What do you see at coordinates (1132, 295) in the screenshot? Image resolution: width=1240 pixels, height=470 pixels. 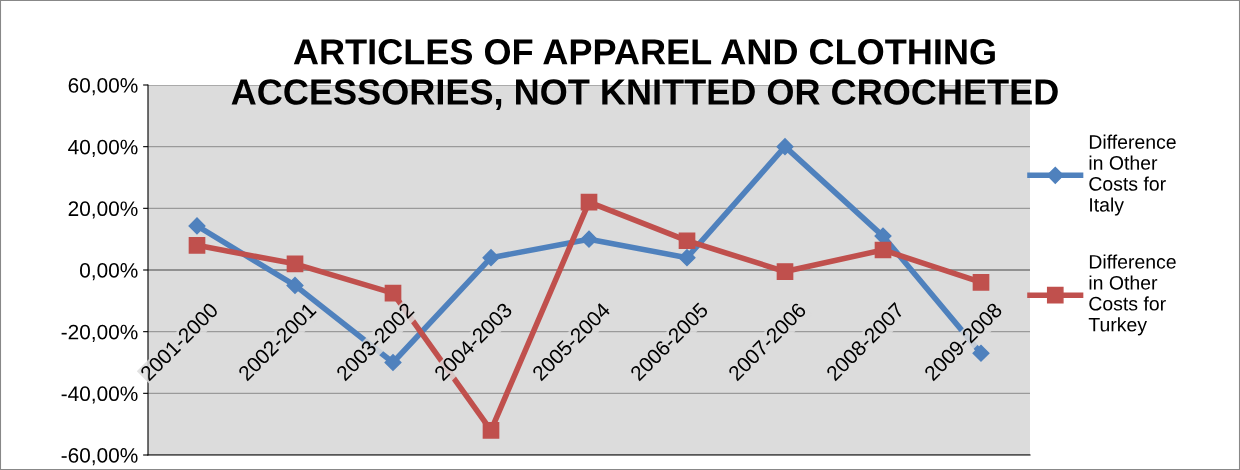 I see `legend-label: Difference in Other Costs for Turkey` at bounding box center [1132, 295].